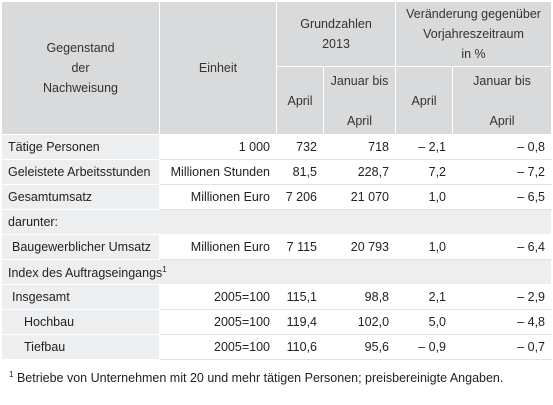  I want to click on row-value: – 0,9, so click(424, 347).